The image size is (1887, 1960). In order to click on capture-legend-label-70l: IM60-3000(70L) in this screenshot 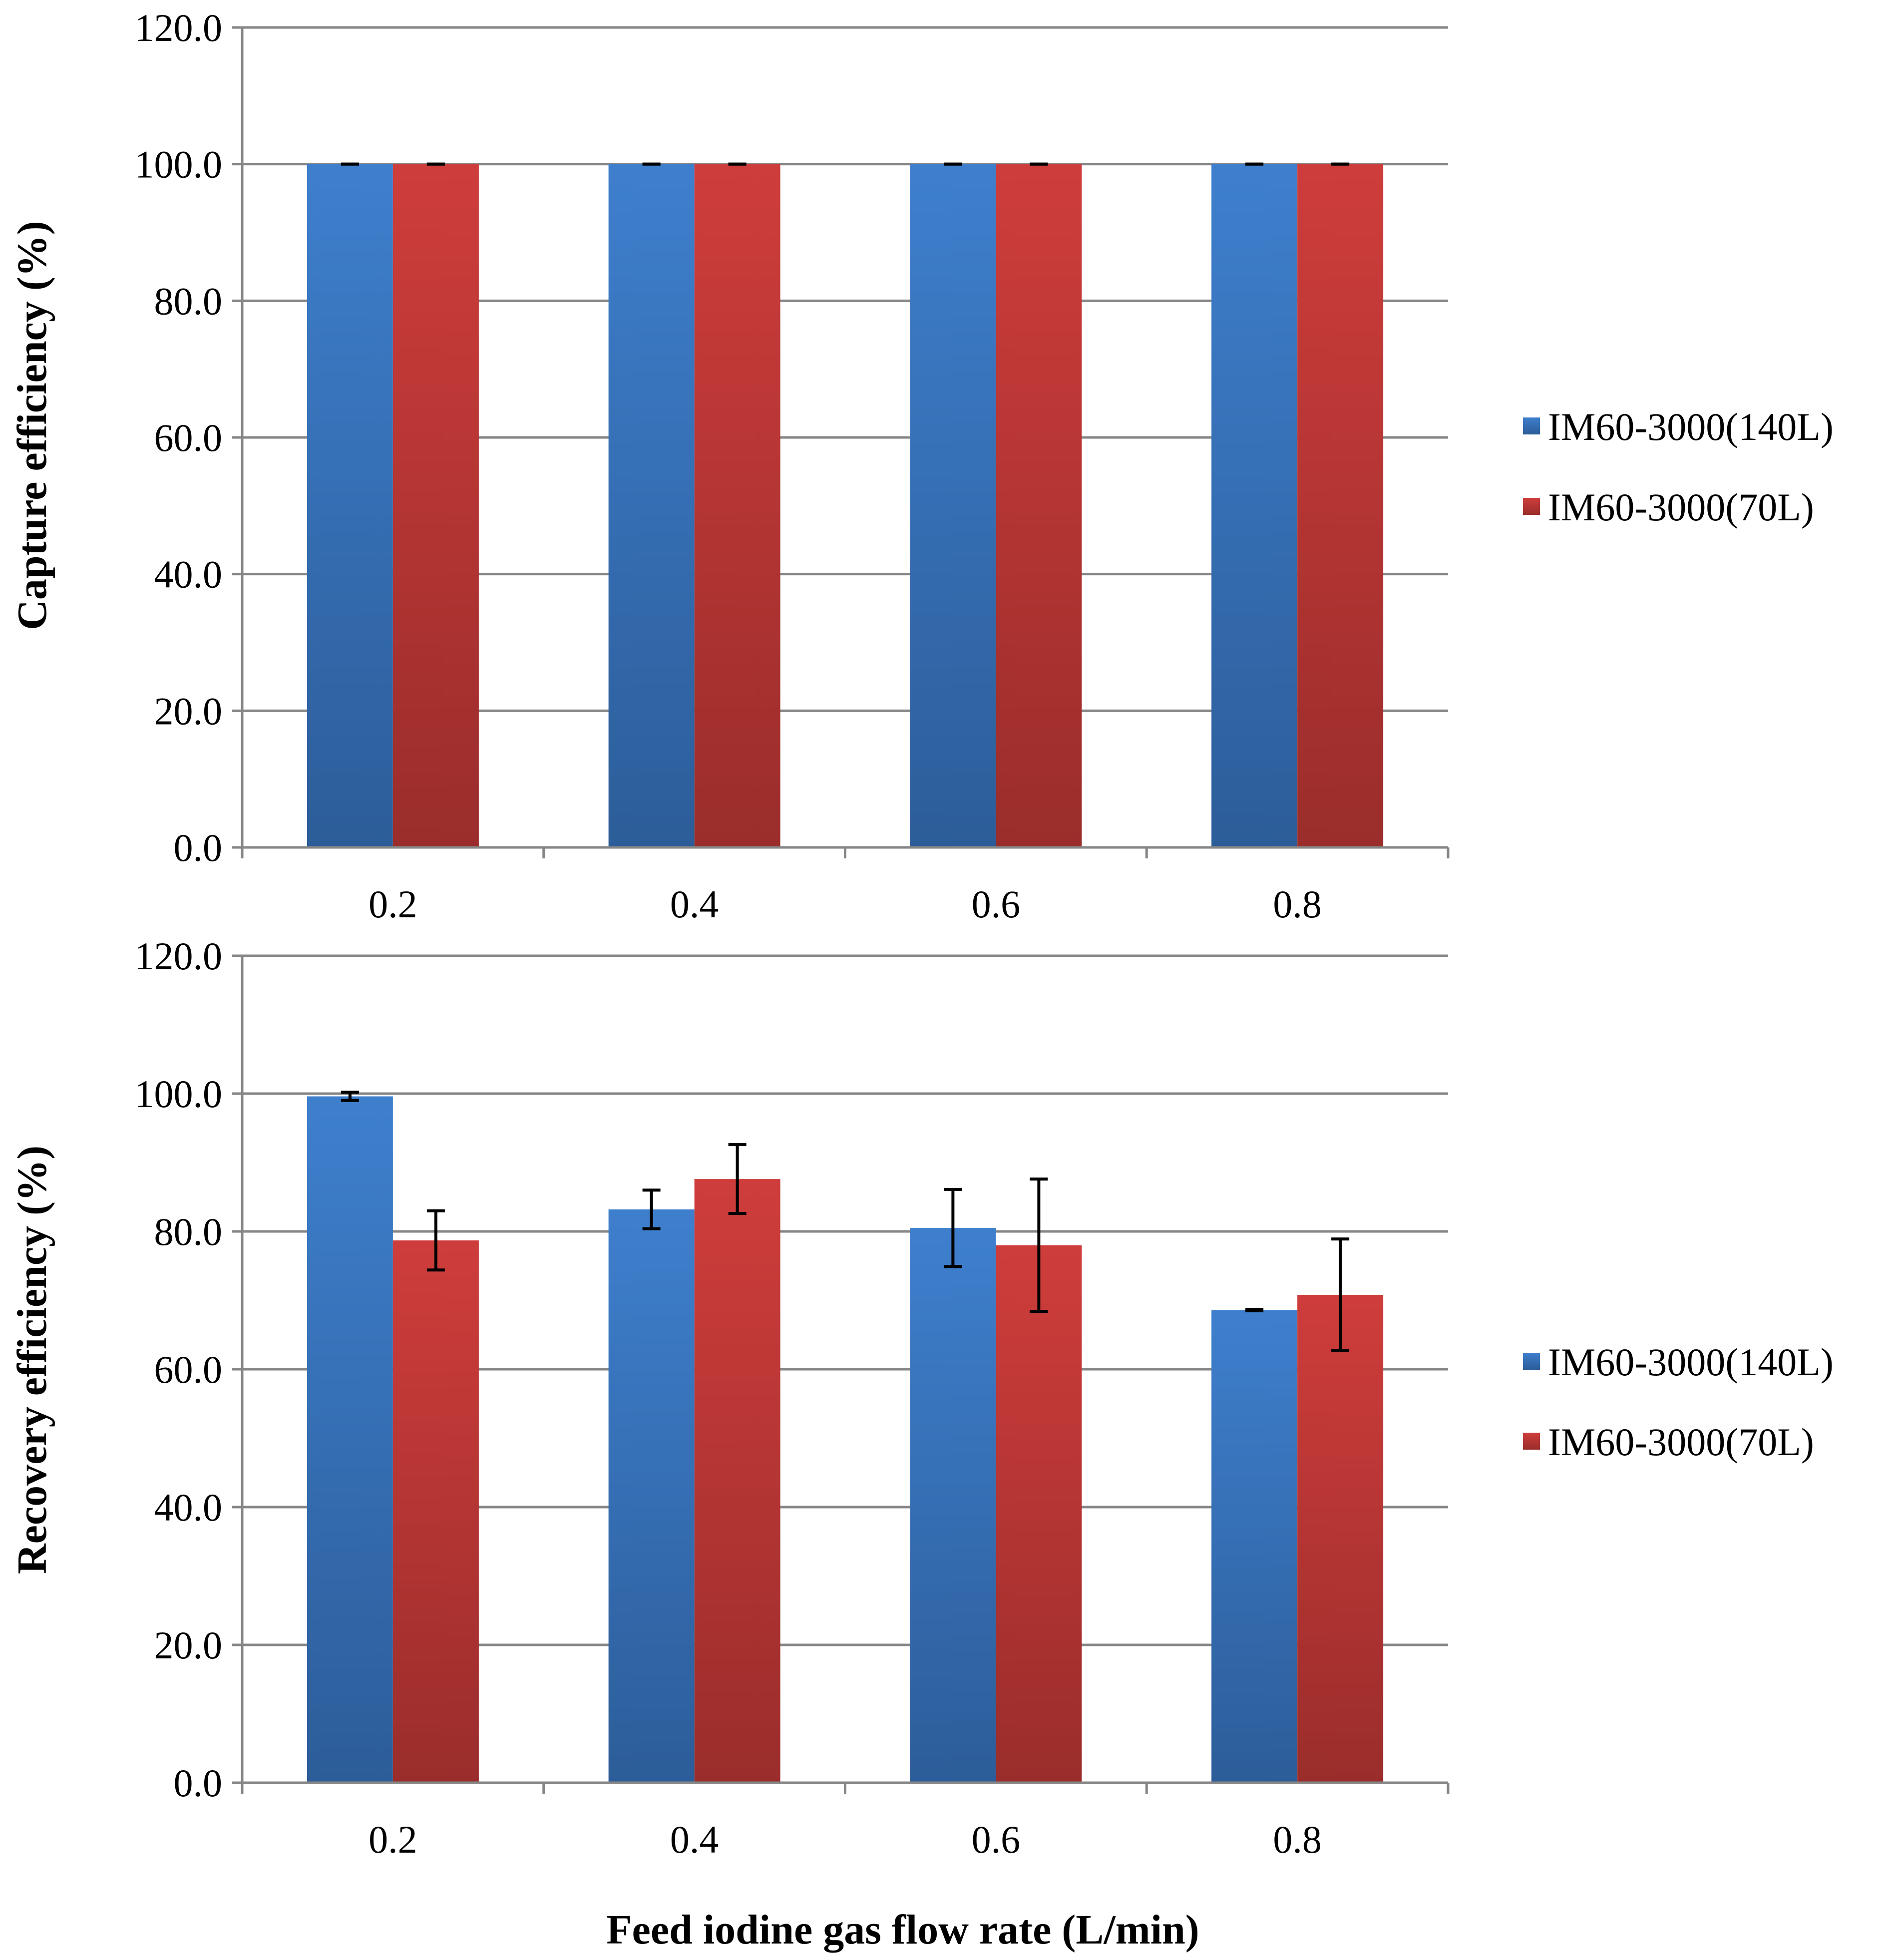, I will do `click(1681, 507)`.